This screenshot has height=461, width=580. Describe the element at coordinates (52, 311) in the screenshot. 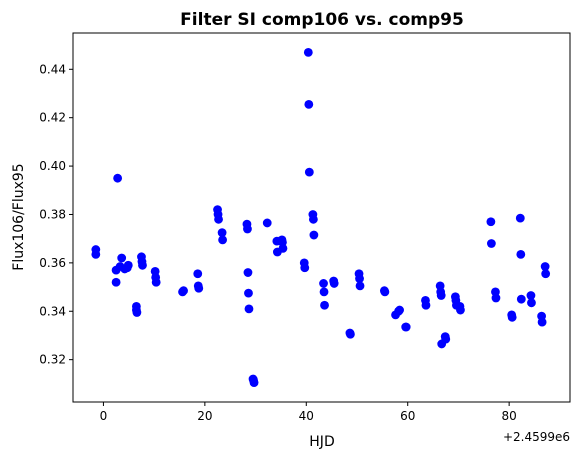

I see `y-tick-label: 0.34` at that location.